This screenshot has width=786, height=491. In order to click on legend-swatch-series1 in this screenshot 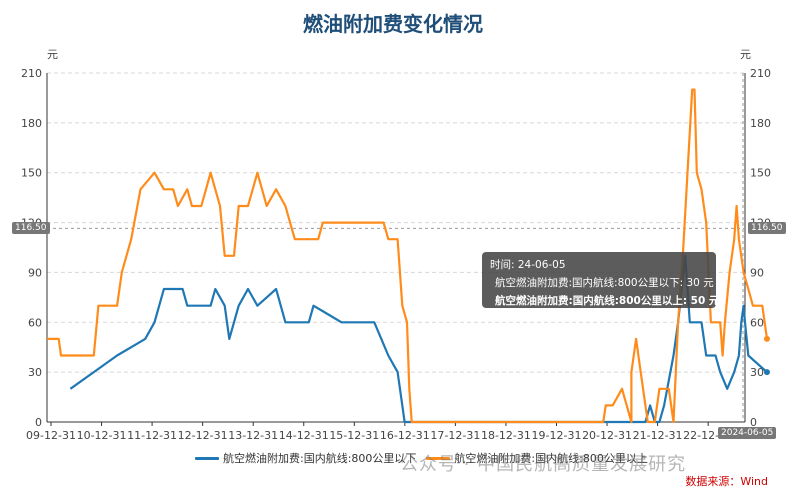, I will do `click(207, 458)`.